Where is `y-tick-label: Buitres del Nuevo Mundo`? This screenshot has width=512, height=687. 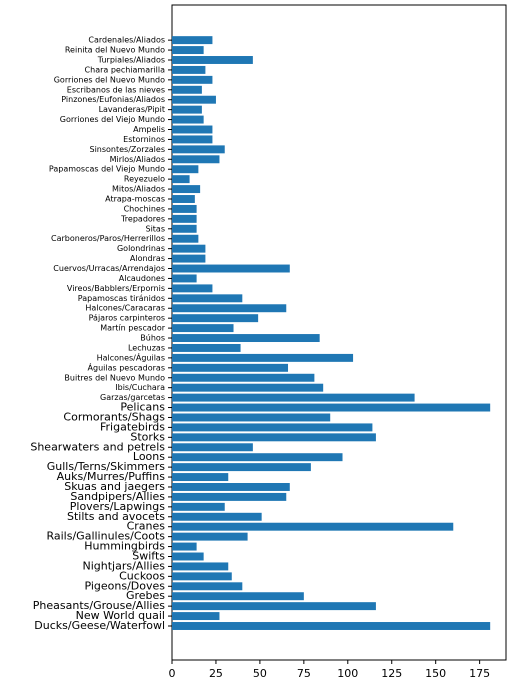
y-tick-label: Buitres del Nuevo Mundo is located at coordinates (114, 377).